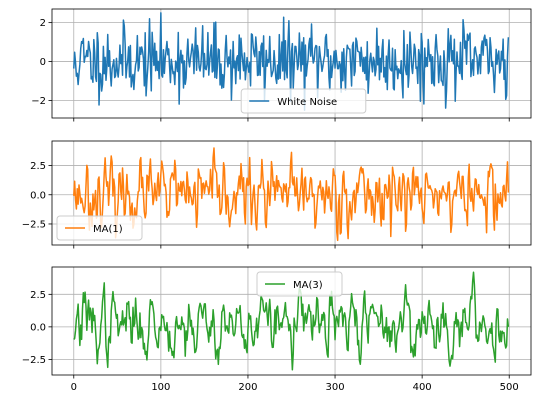 The height and width of the screenshot is (413, 559). I want to click on x-tick-label: 200, so click(247, 387).